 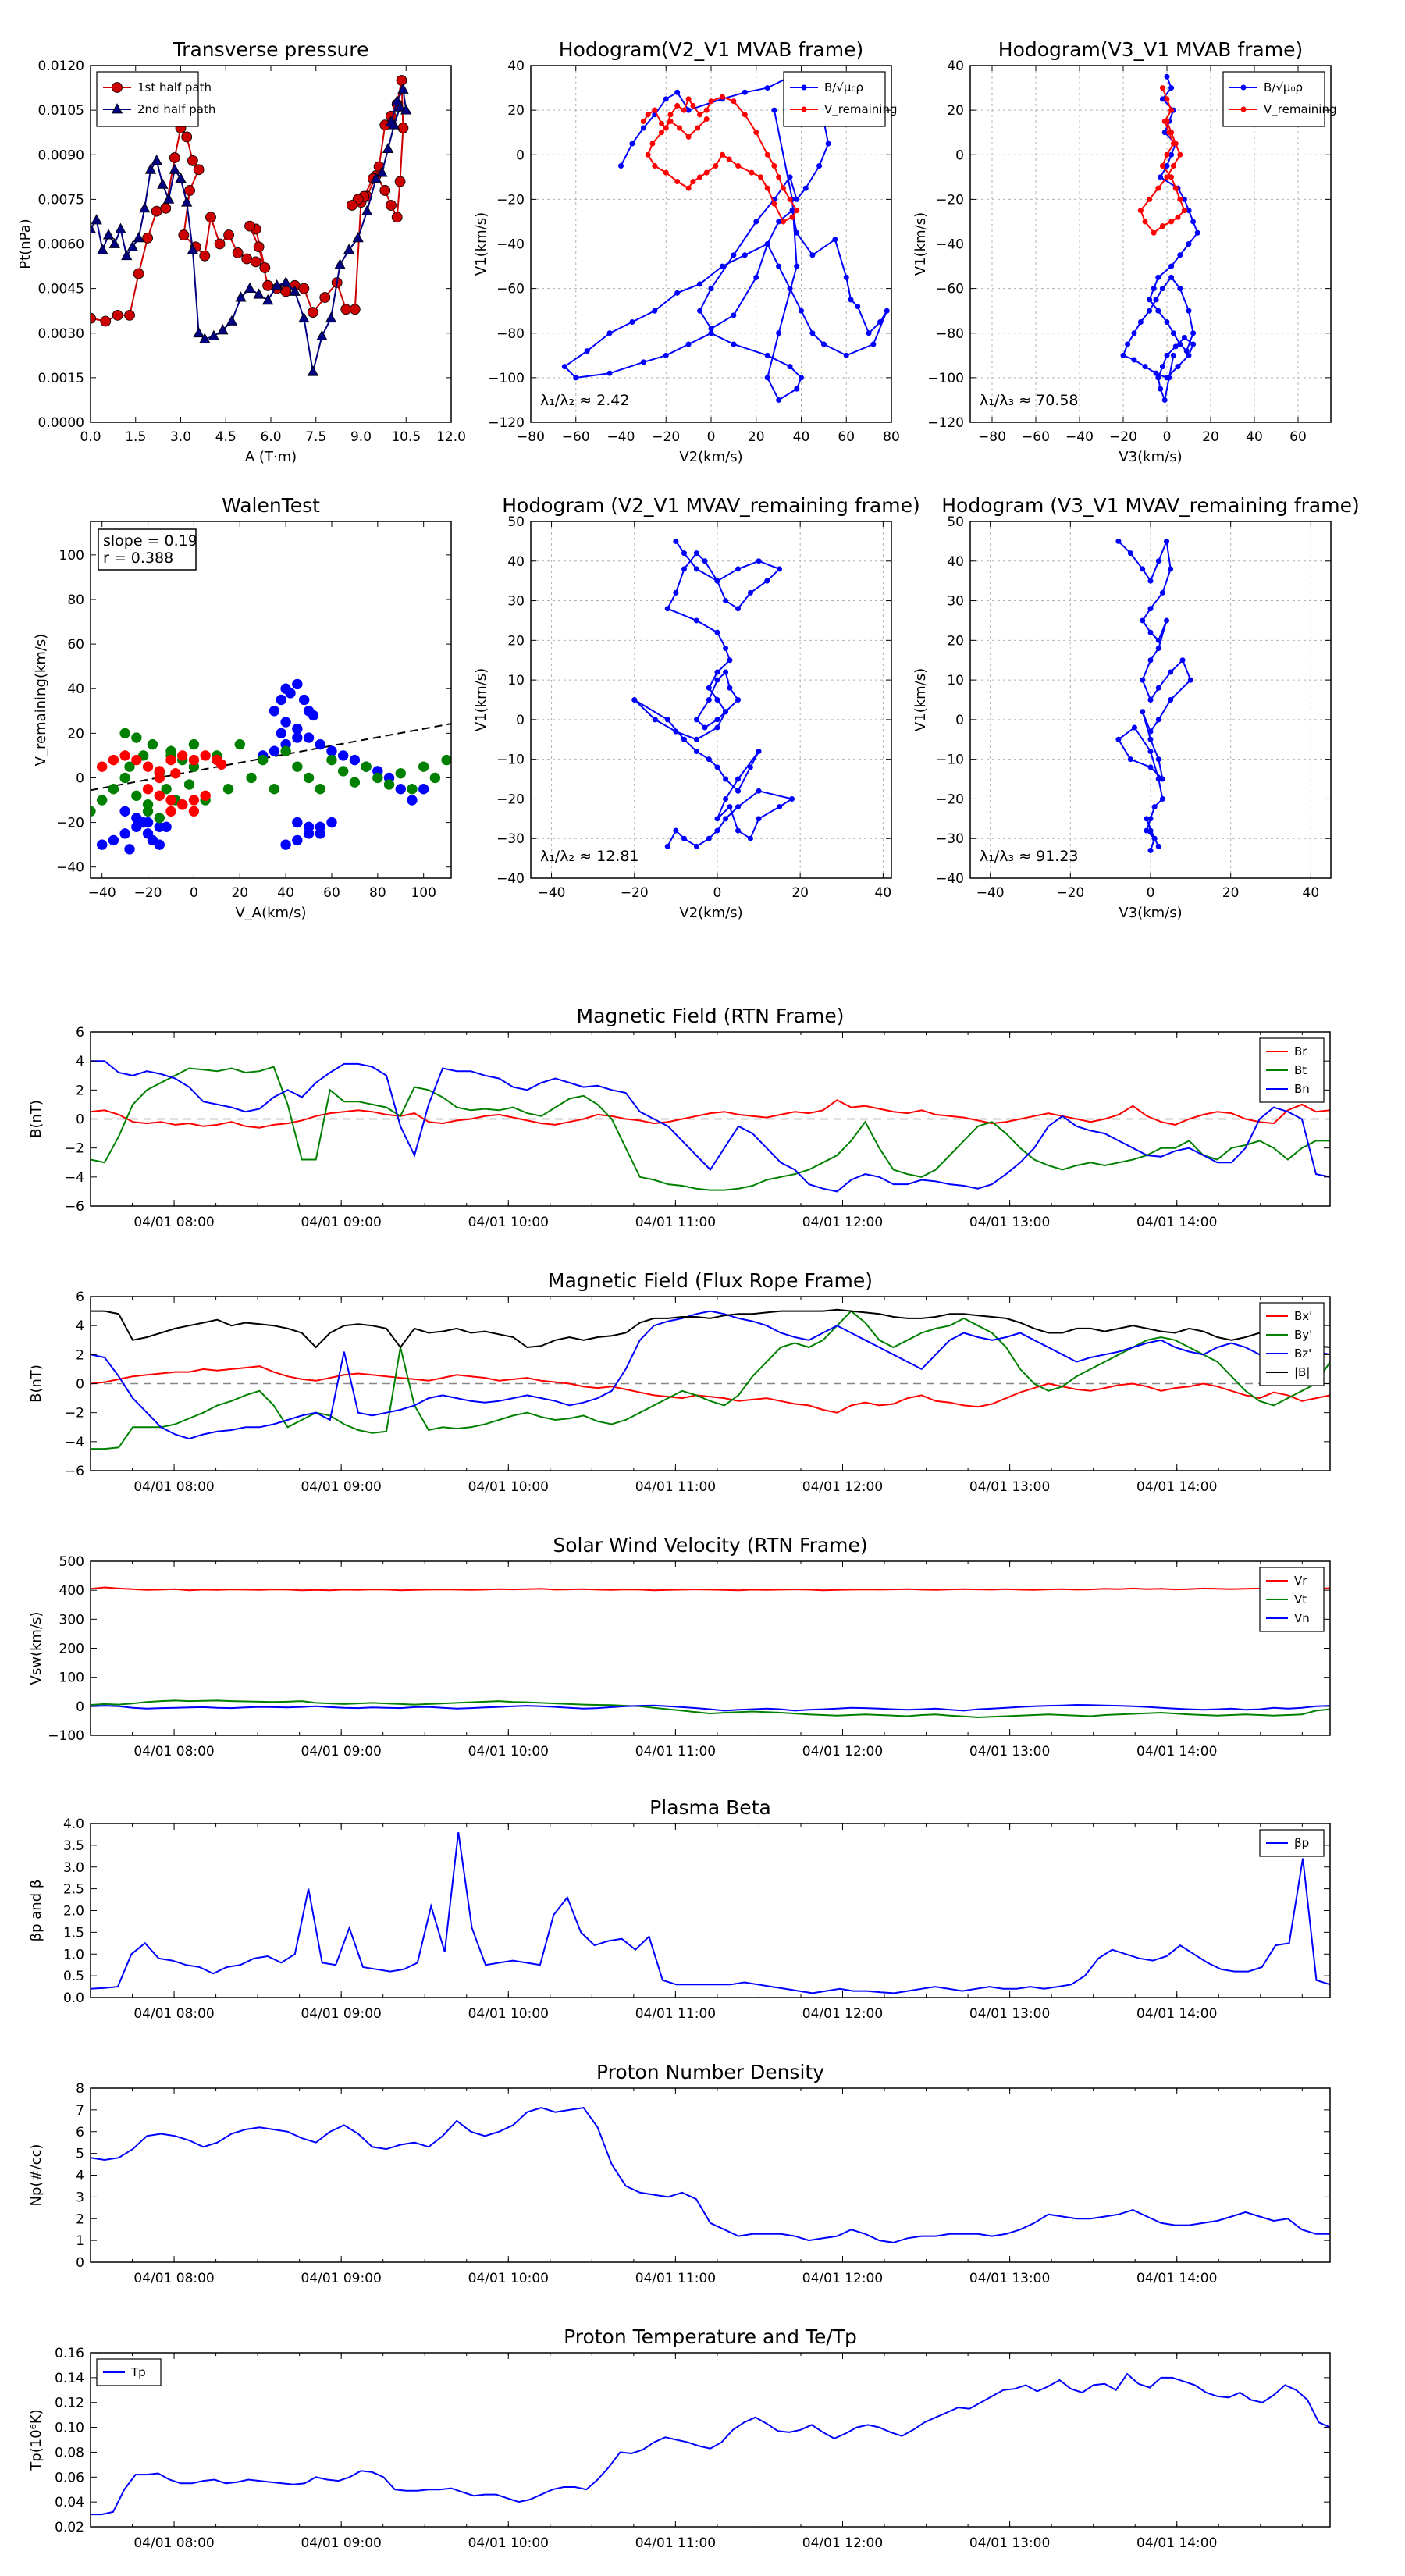 I want to click on y-tick-label: −6, so click(x=74, y=1471).